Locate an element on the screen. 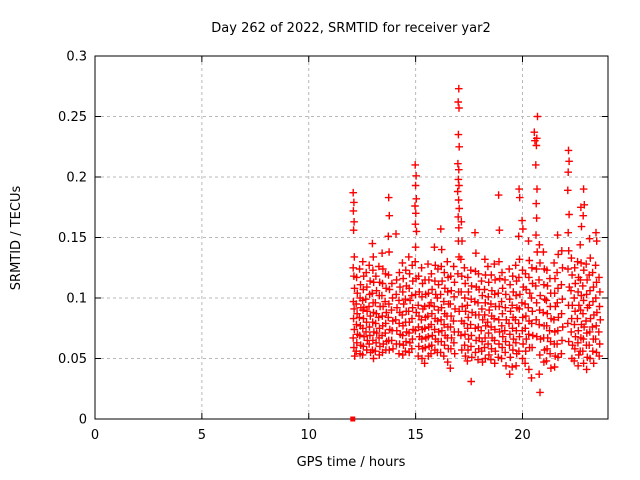 The width and height of the screenshot is (640, 480). y-tick-label: 0.25 is located at coordinates (72, 117).